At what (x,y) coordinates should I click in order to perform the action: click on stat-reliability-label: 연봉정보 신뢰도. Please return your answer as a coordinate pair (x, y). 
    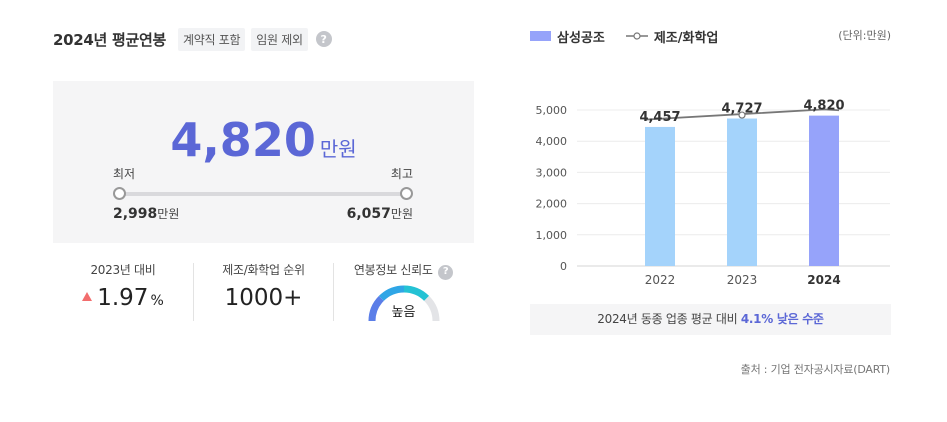
    Looking at the image, I should click on (393, 270).